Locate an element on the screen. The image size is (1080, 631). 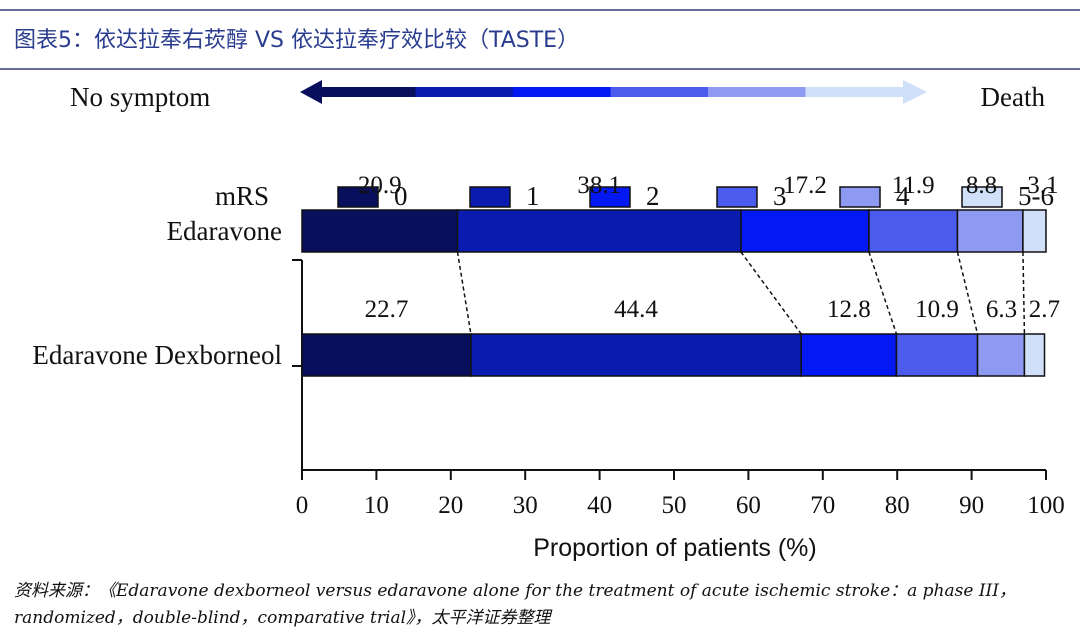
legend-label: 4 is located at coordinates (903, 196).